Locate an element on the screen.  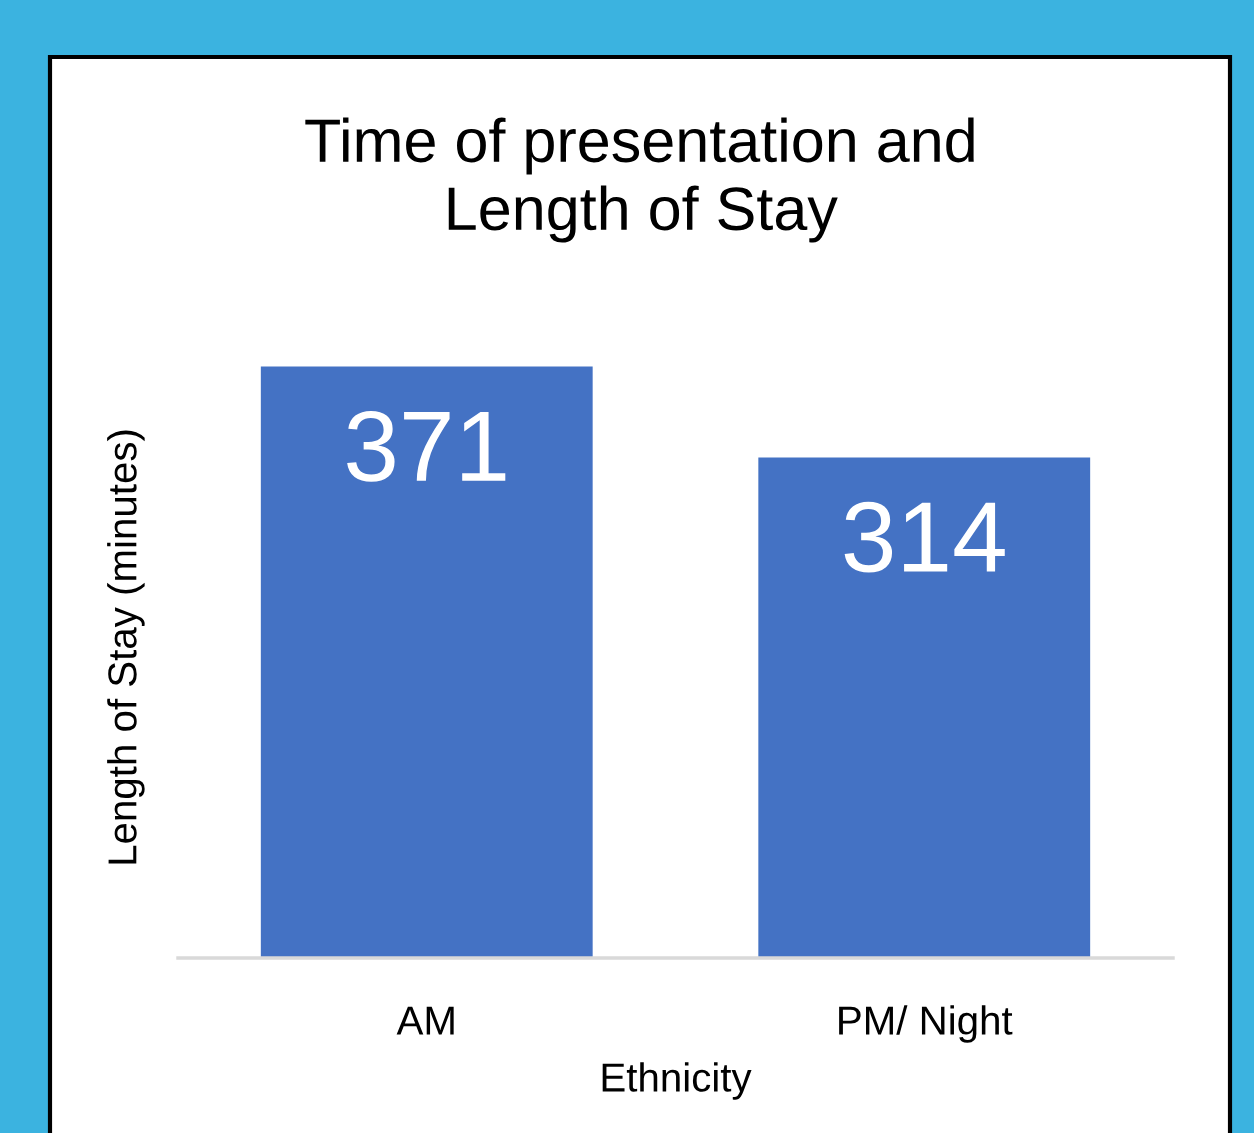
data-label: 371 is located at coordinates (426, 446).